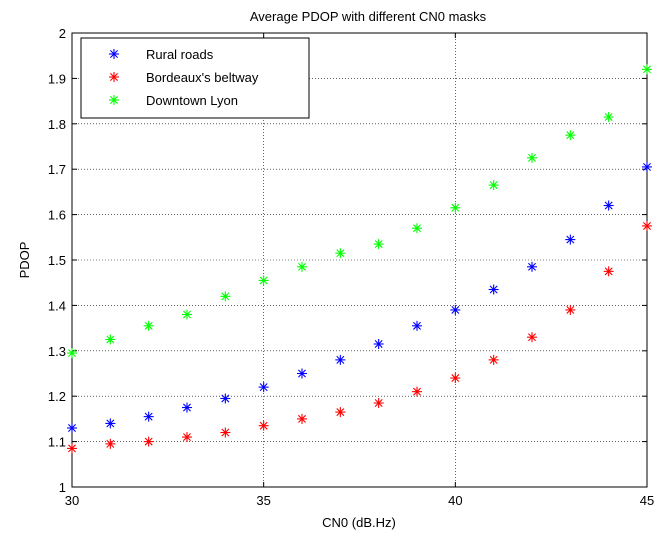 The image size is (668, 535). Describe the element at coordinates (62, 33) in the screenshot. I see `y-tick-label: 2` at that location.